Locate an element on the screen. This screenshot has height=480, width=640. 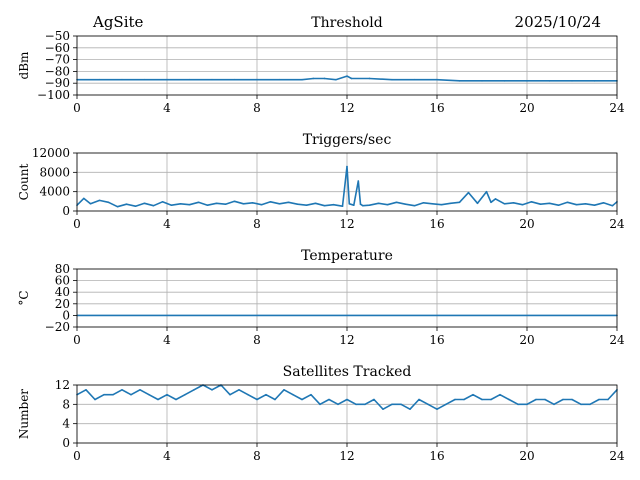
date-label: 2025/10/24 is located at coordinates (558, 22).